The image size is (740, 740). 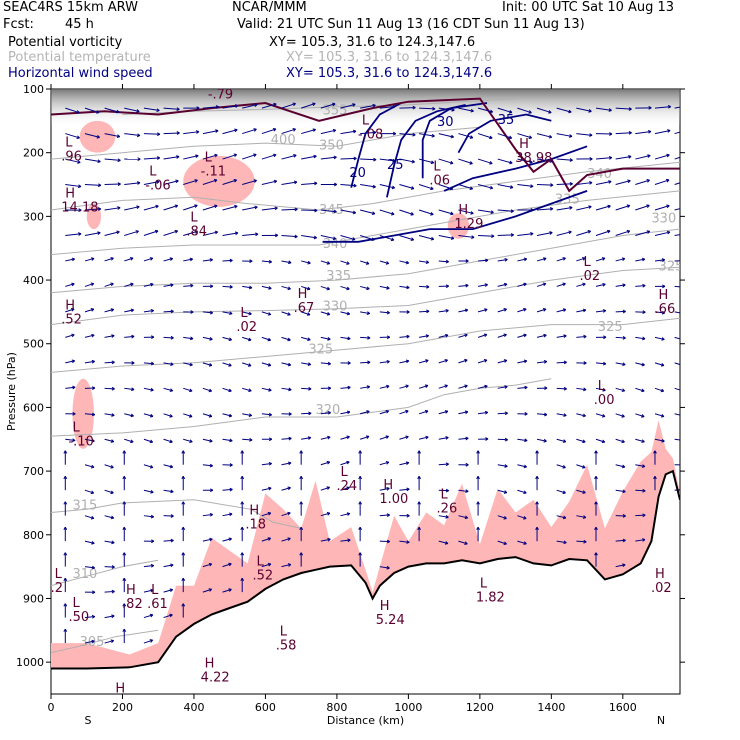 I want to click on field-pv-xy: XY= 105.3, 31.6 to 124.3,147.6, so click(x=372, y=42).